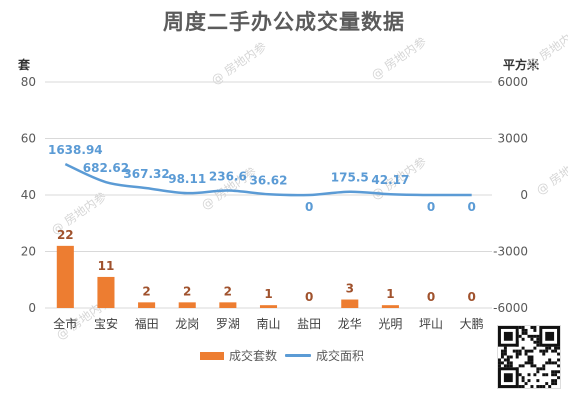 This screenshot has height=400, width=568. Describe the element at coordinates (529, 357) in the screenshot. I see `qr-code-icon` at that location.